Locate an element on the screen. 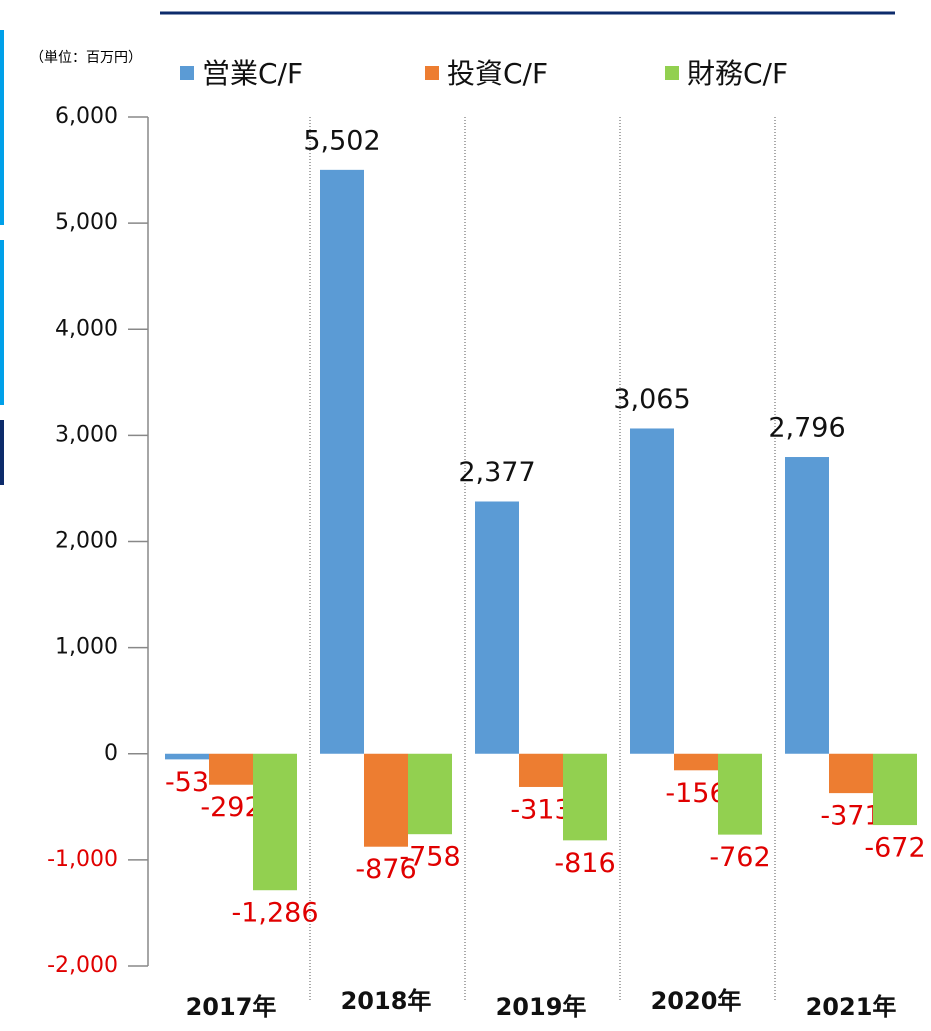 The height and width of the screenshot is (1031, 931). data-label: -53 is located at coordinates (187, 782).